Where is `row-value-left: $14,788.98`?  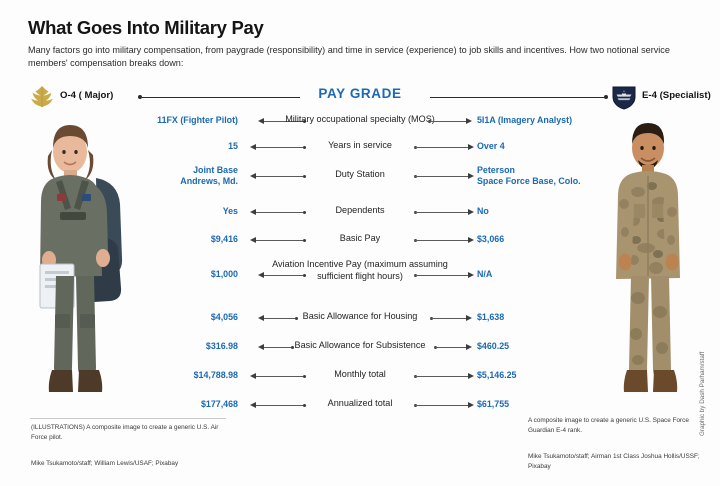
row-value-left: $14,788.98 is located at coordinates (215, 375).